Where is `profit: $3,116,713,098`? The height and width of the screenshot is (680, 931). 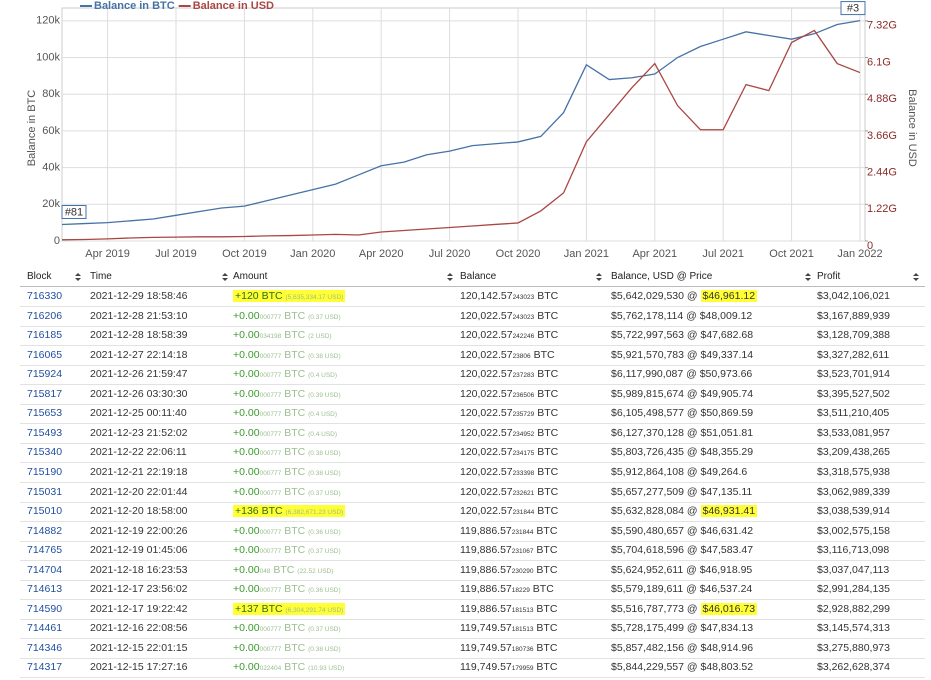 profit: $3,116,713,098 is located at coordinates (853, 550).